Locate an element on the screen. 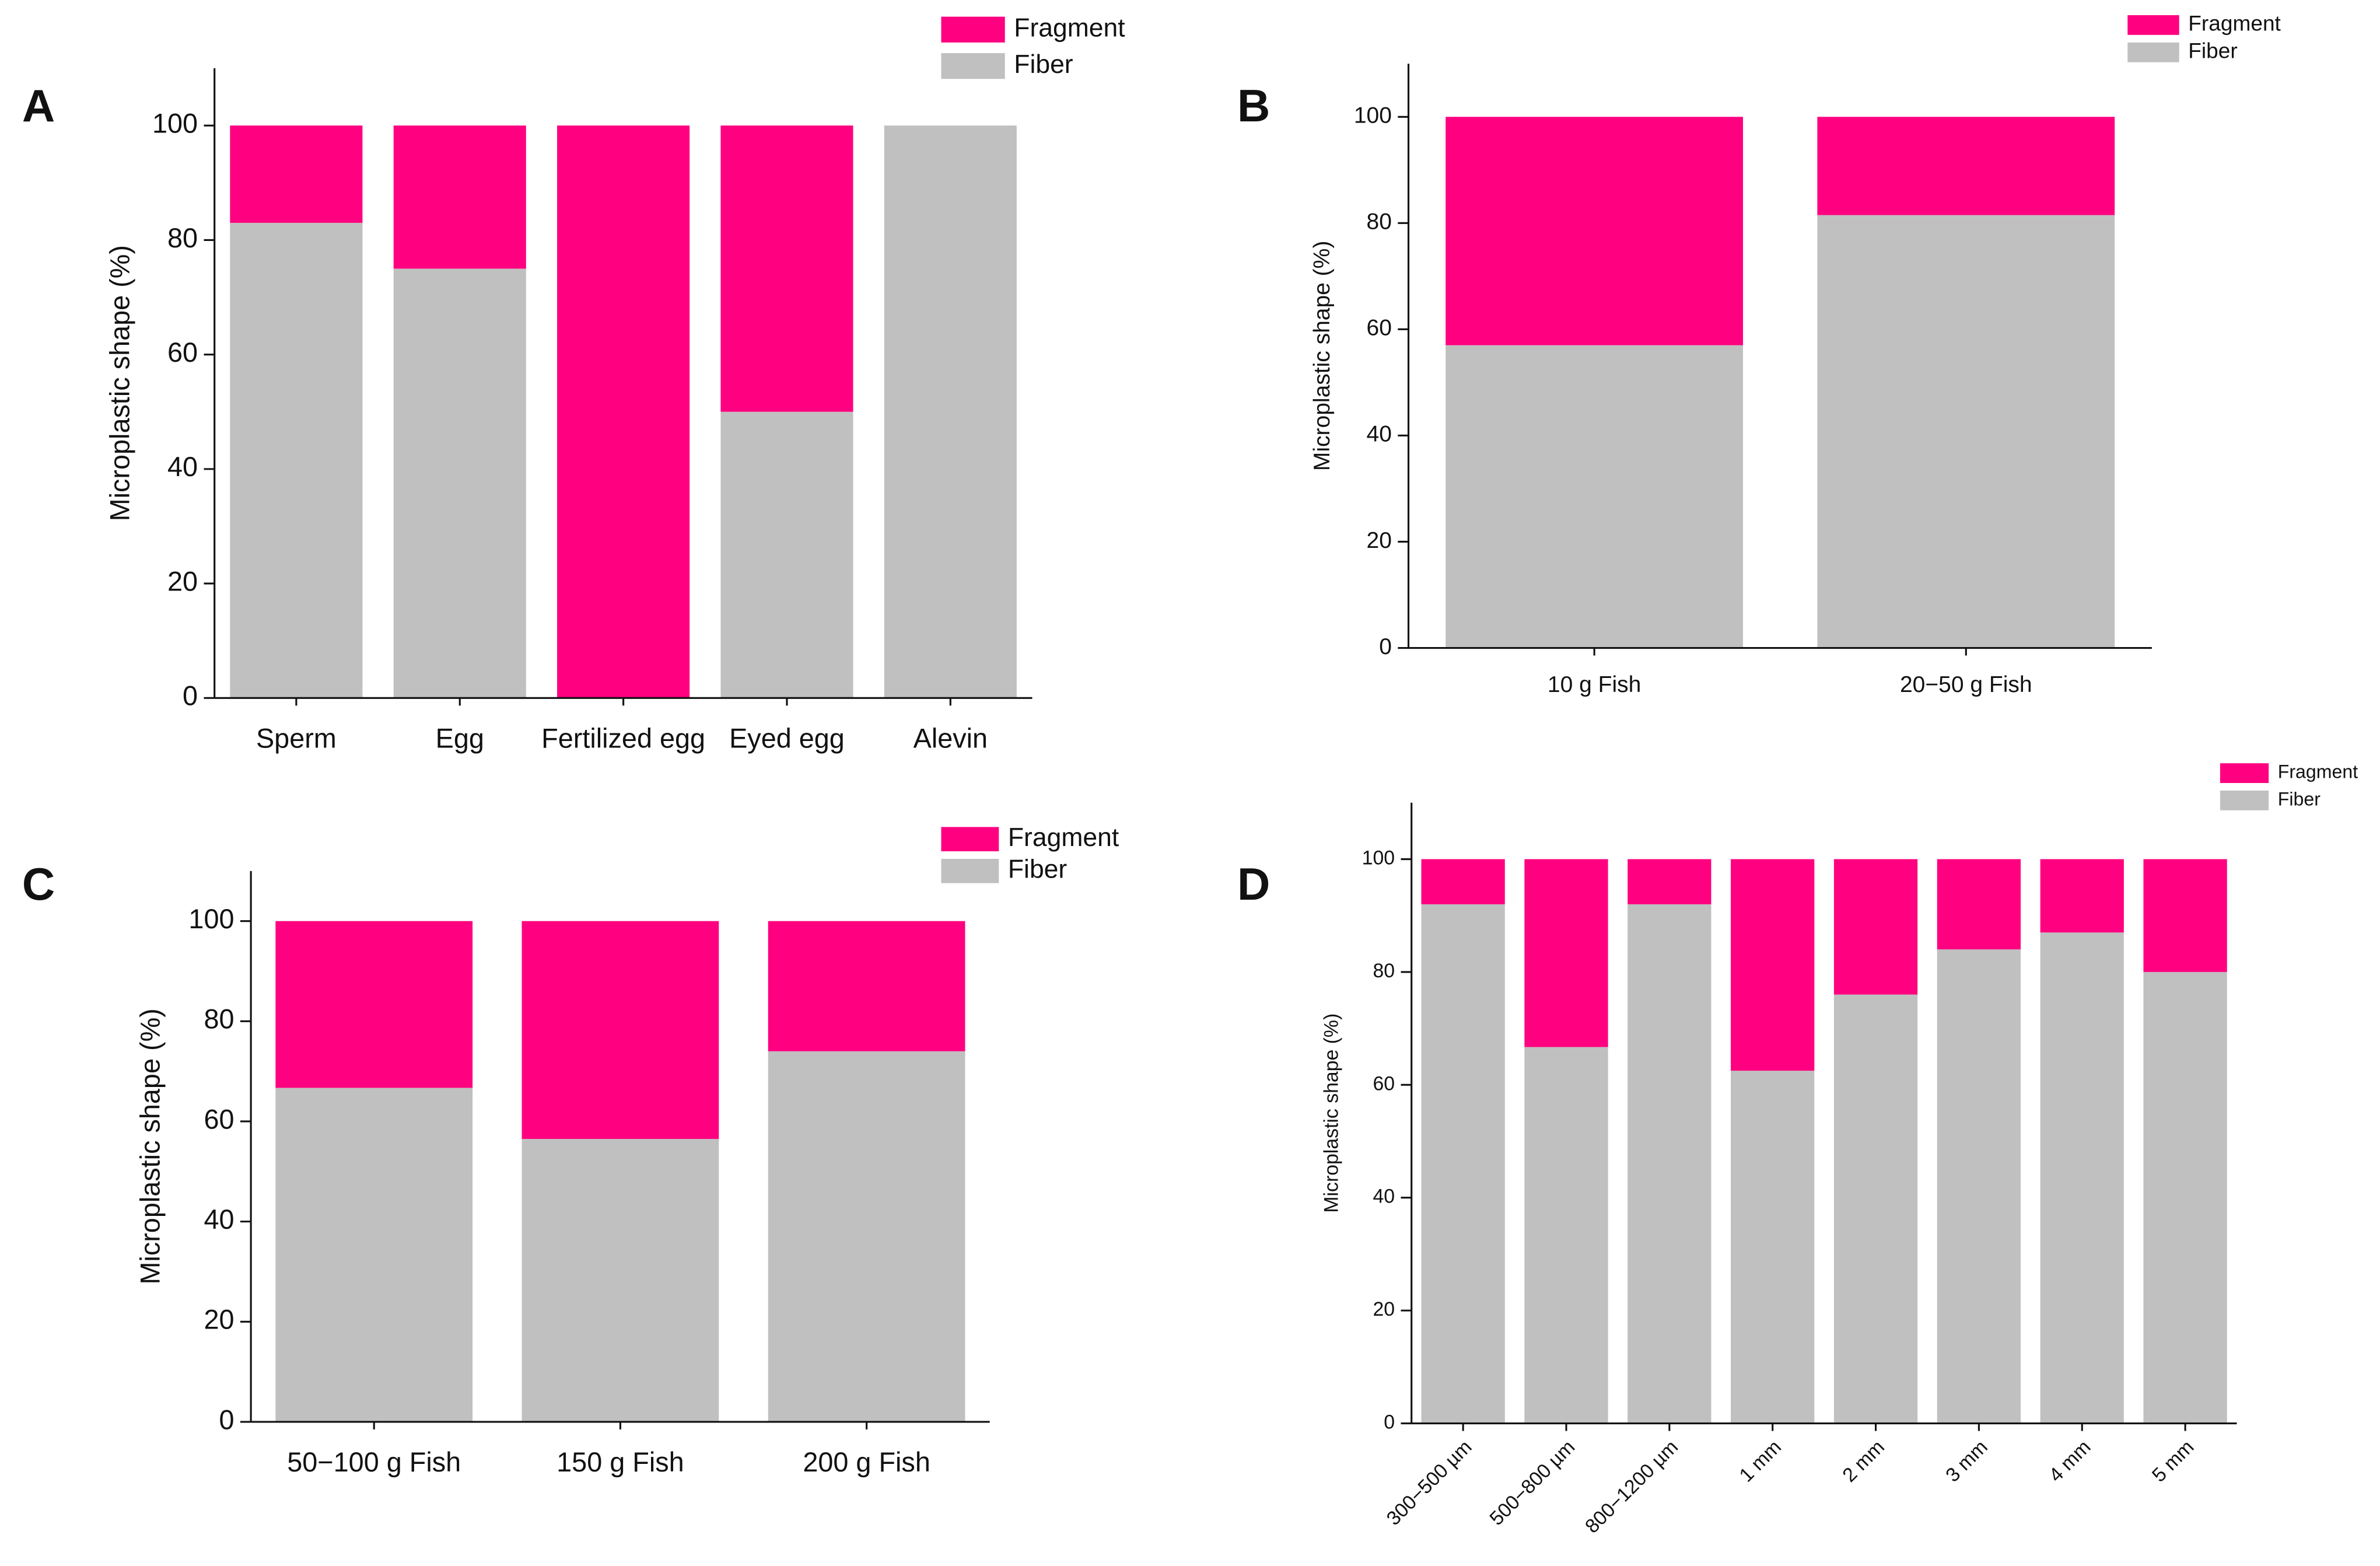 Image resolution: width=2380 pixels, height=1566 pixels. x-tick-label: 4 mm is located at coordinates (2070, 1461).